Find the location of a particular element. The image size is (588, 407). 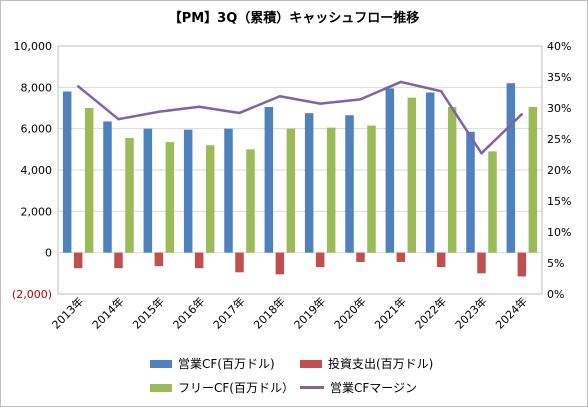

legend-label-free-cf: フリーCF(百万ドル） is located at coordinates (236, 388).